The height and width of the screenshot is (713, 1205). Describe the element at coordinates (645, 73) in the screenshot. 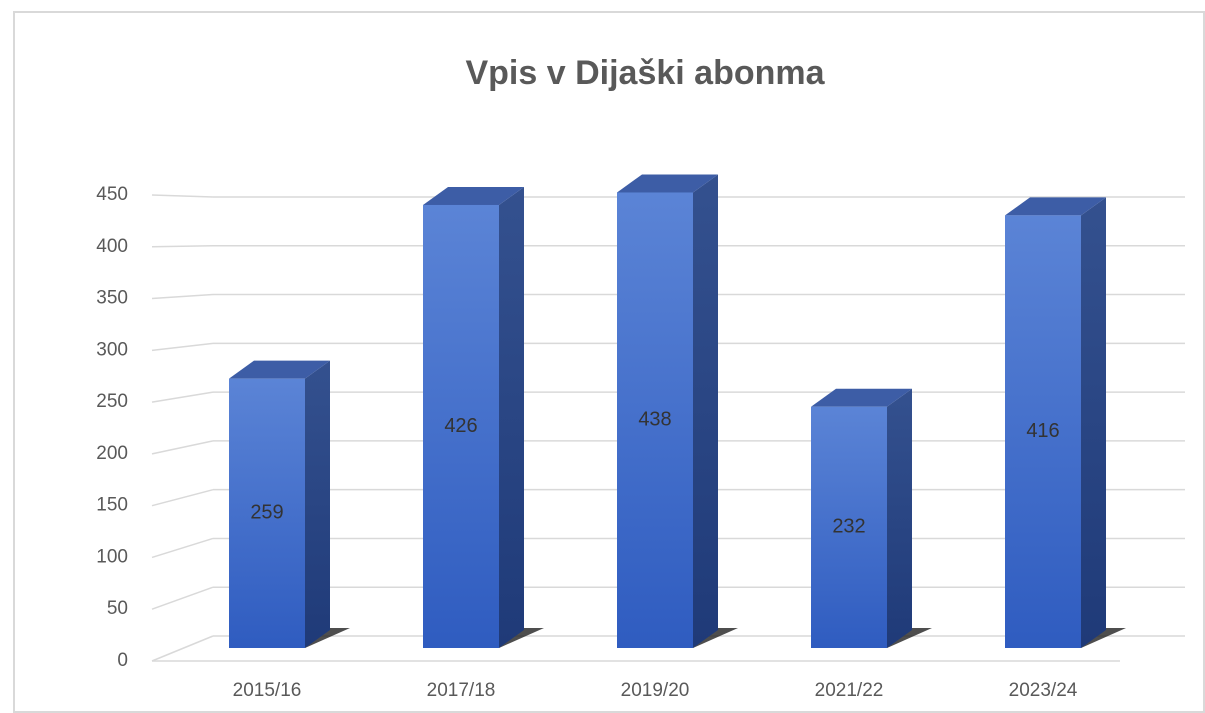

I see `chart-title: Vpis v Dijaški abonma` at that location.